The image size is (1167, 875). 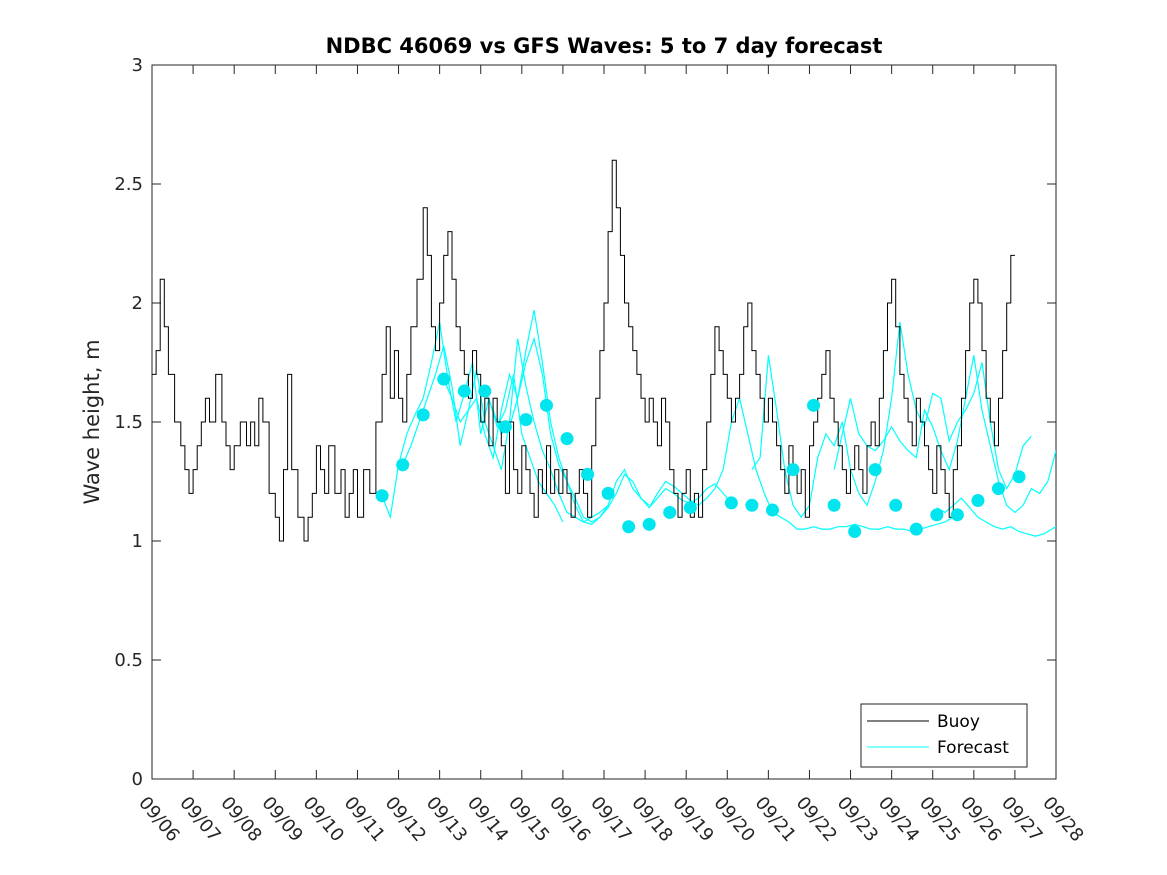 I want to click on x-tick-label: 09/23, so click(x=857, y=819).